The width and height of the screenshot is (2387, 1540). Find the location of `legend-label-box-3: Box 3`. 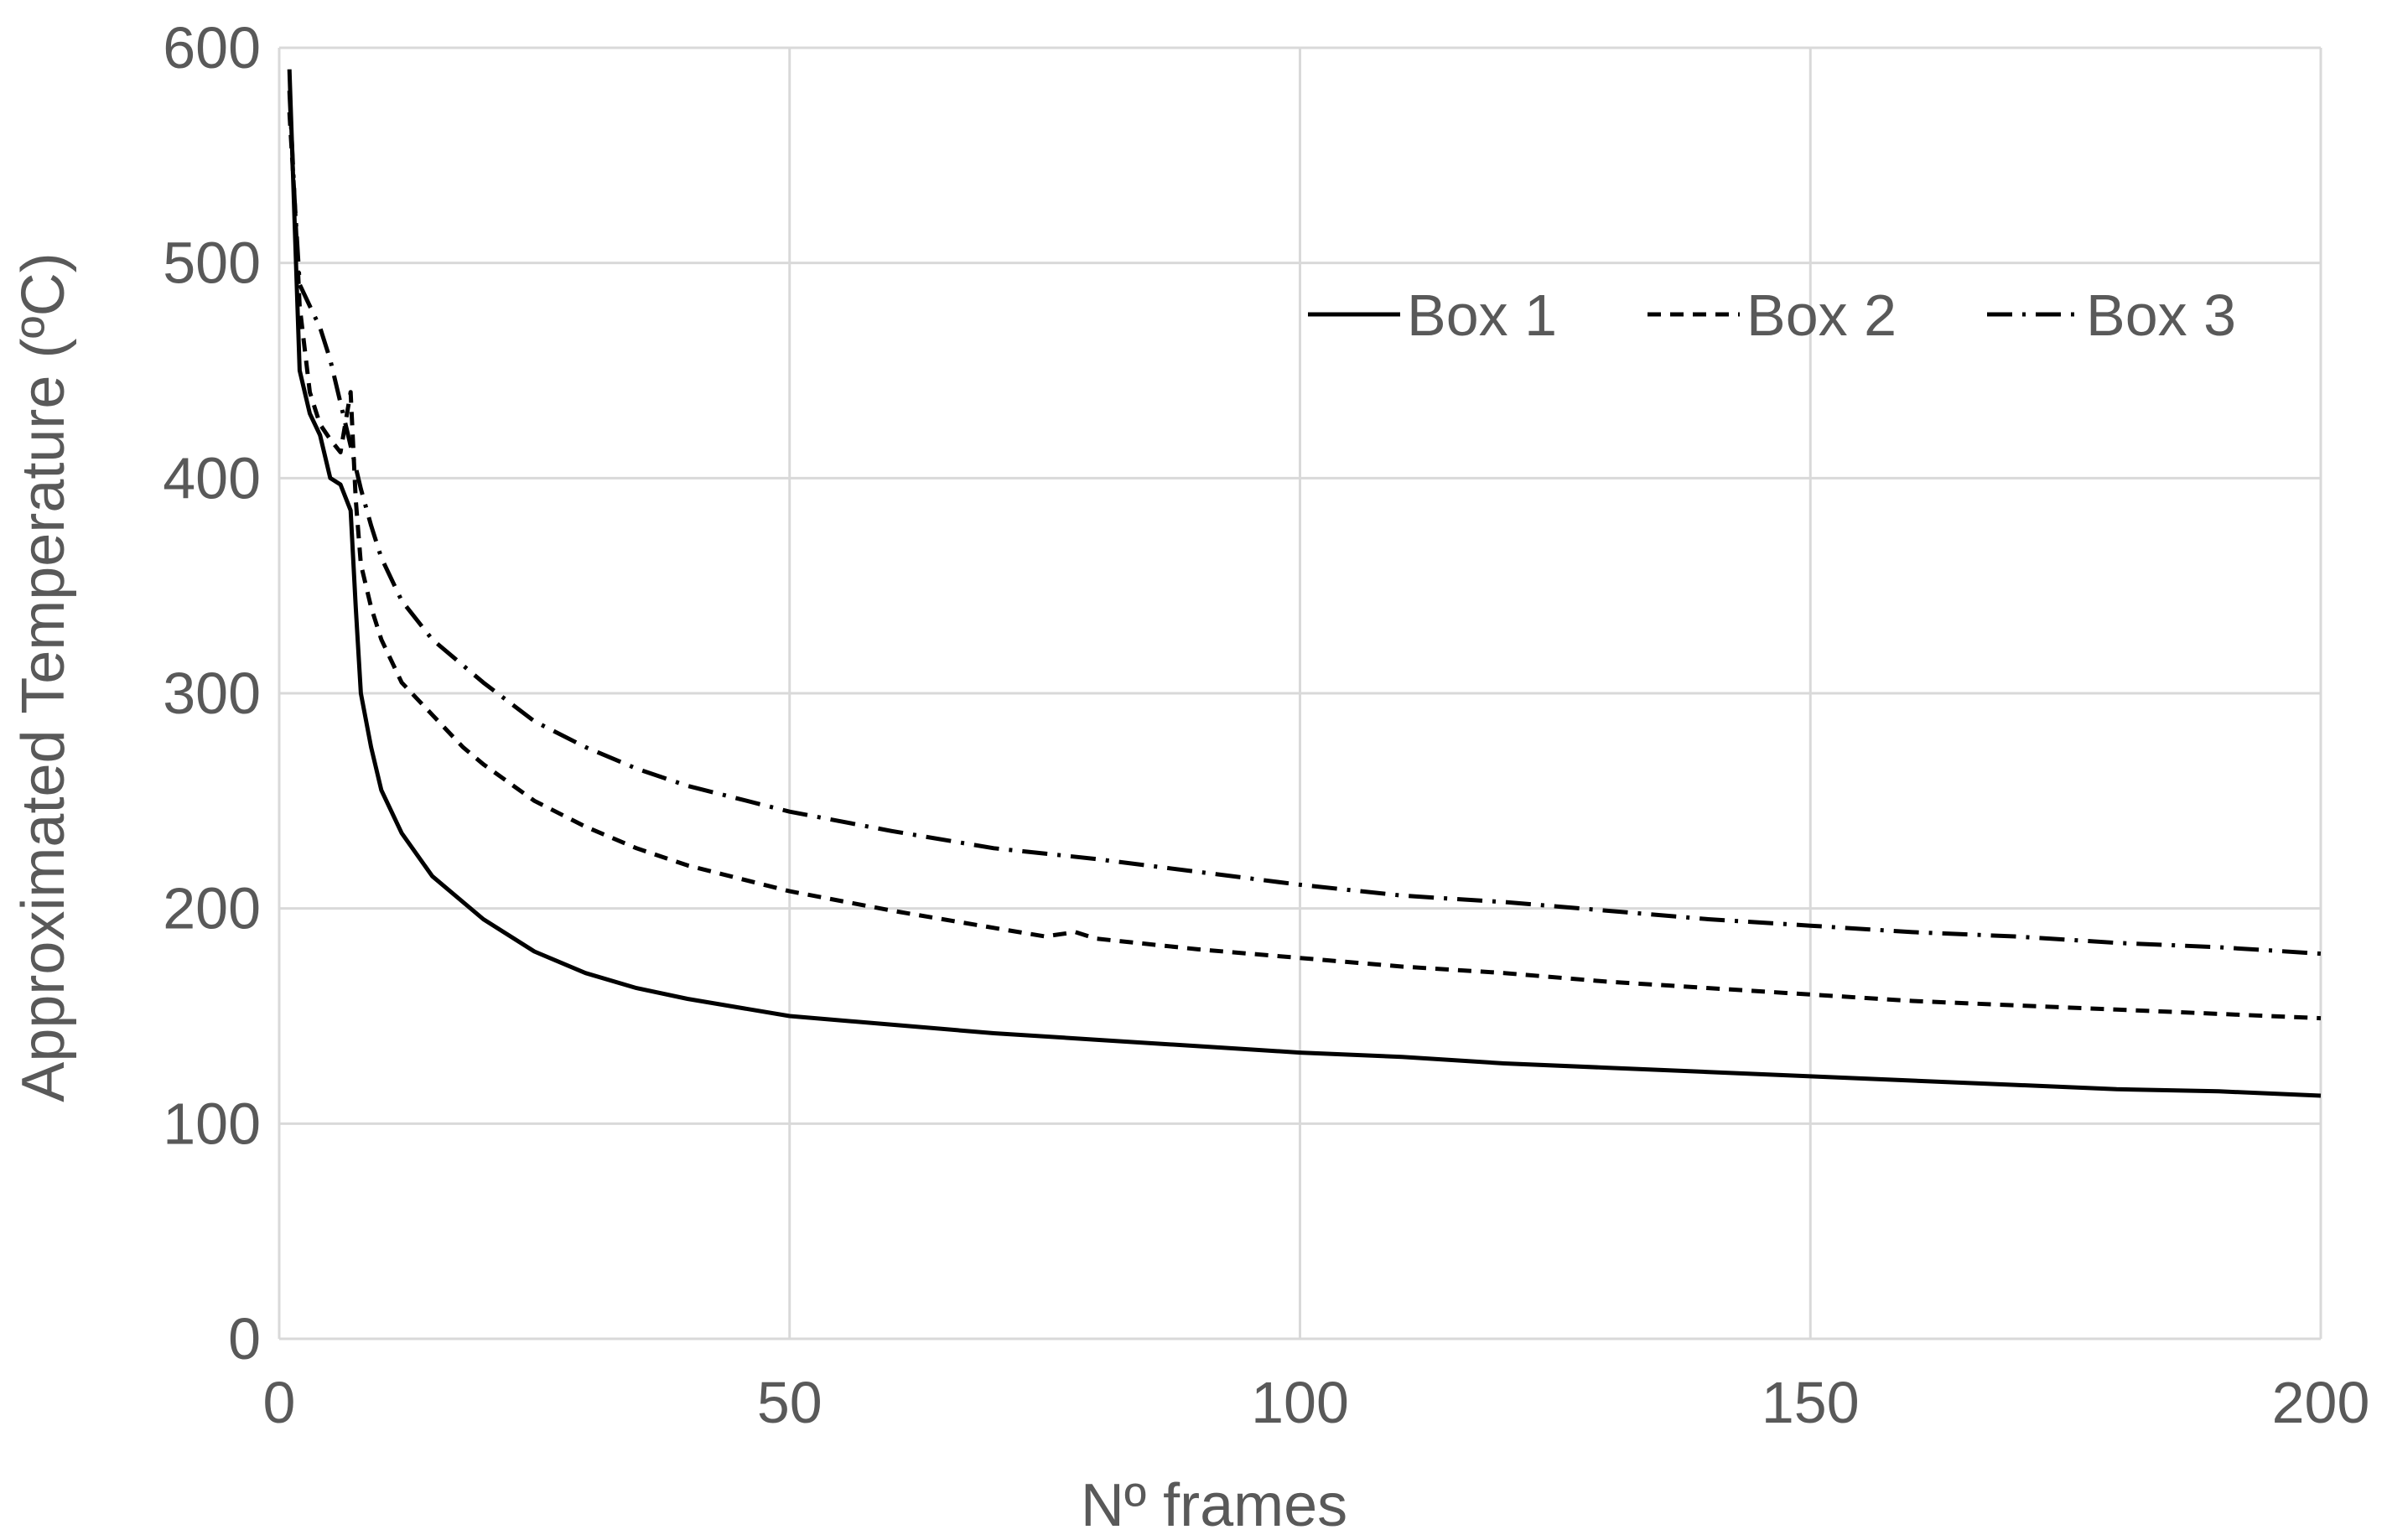

legend-label-box-3: Box 3 is located at coordinates (2161, 315).